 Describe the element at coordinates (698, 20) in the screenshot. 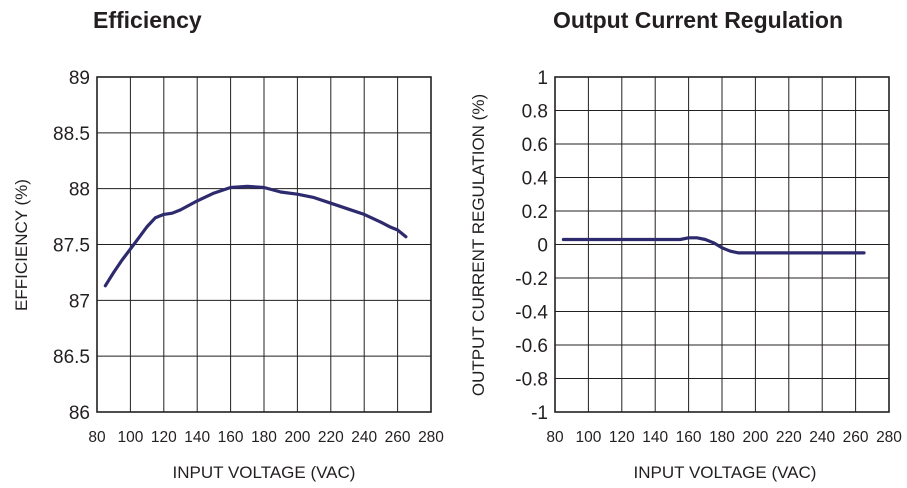

I see `chart-title: Output Current Regulation` at that location.